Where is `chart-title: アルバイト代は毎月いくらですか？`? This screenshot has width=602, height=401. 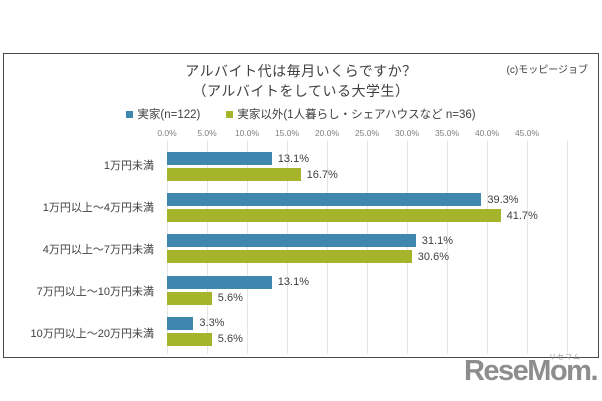
chart-title: アルバイト代は毎月いくらですか？ is located at coordinates (301, 71).